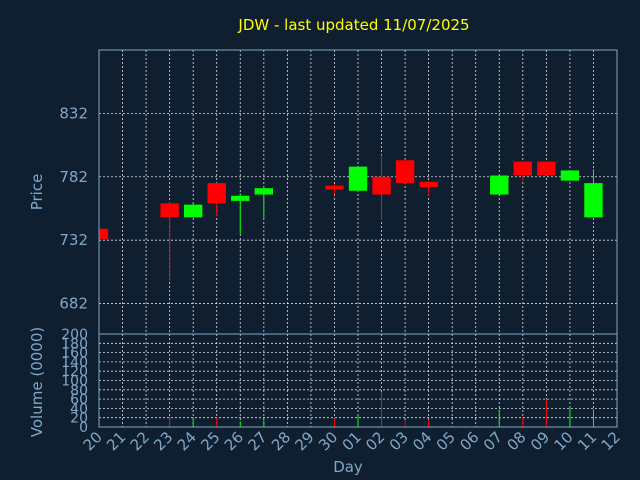  I want to click on price-tick-label: 682, so click(73, 304).